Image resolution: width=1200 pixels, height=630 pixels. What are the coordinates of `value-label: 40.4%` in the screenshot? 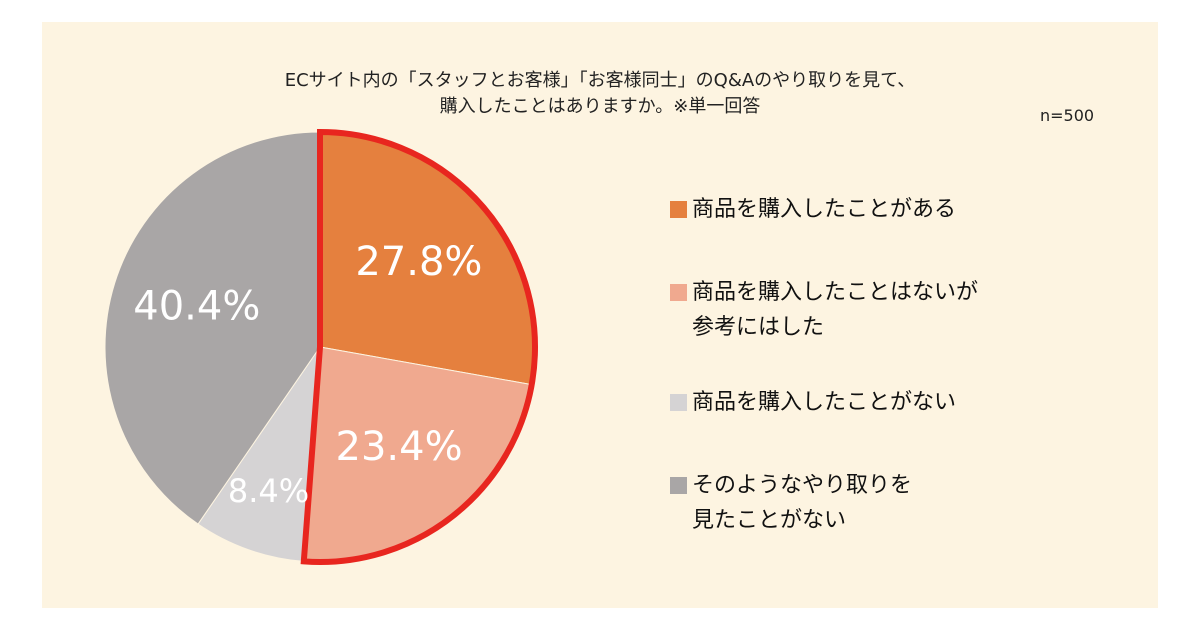 It's located at (196, 307).